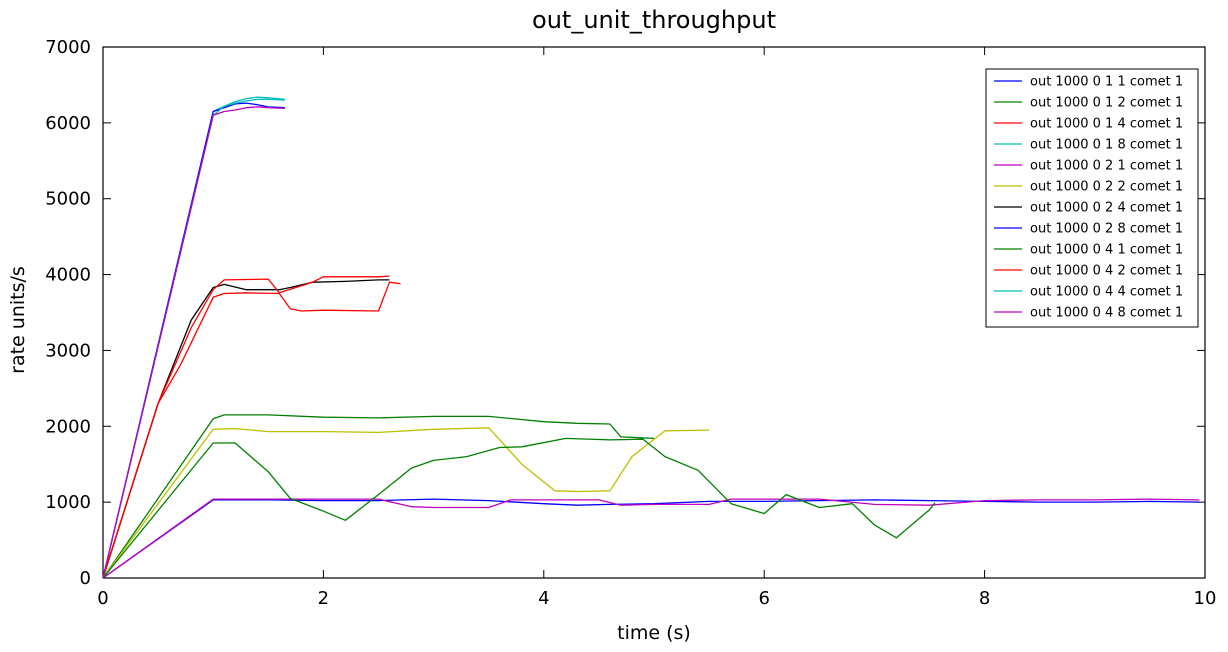 The image size is (1228, 652). I want to click on legend-entry: out 1000 0 1 2 comet 1, so click(1106, 103).